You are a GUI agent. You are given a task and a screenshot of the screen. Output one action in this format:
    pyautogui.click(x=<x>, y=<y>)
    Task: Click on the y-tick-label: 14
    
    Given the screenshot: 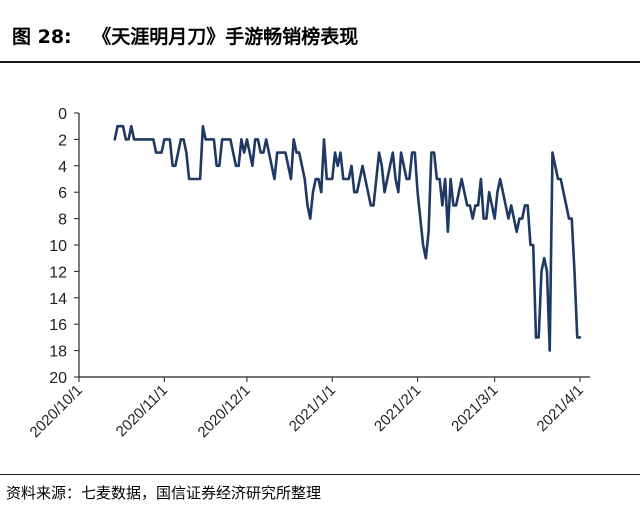 What is the action you would take?
    pyautogui.click(x=58, y=299)
    